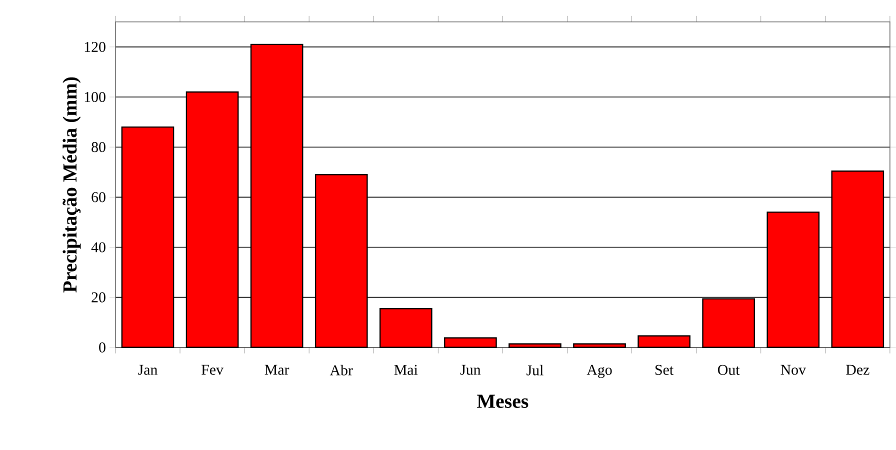  Describe the element at coordinates (406, 369) in the screenshot. I see `x-tick-label: Mai` at that location.